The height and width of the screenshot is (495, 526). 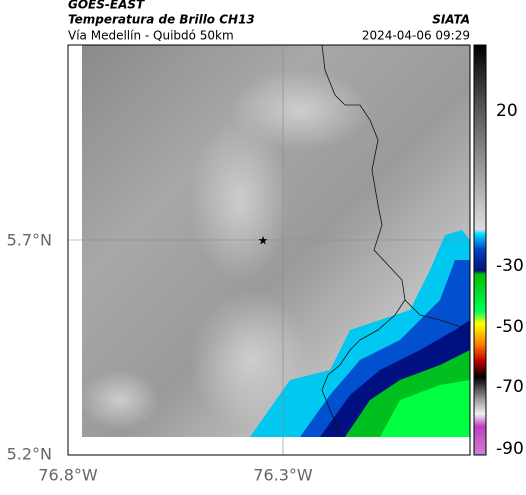 I want to click on location-marker: ★, so click(x=263, y=241).